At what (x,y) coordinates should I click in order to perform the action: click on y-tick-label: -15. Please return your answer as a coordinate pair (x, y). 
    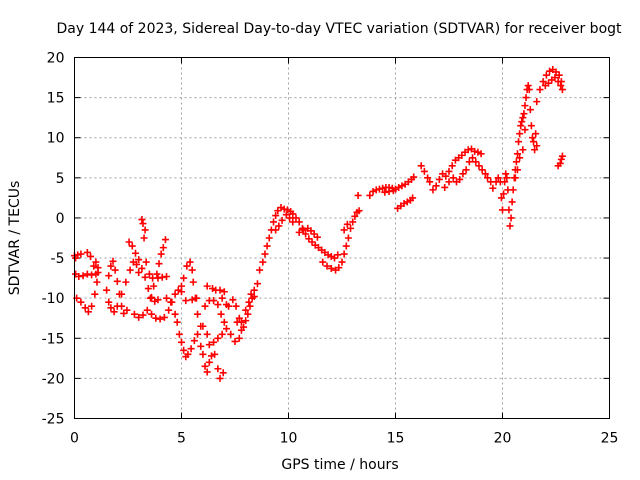
    Looking at the image, I should click on (53, 339).